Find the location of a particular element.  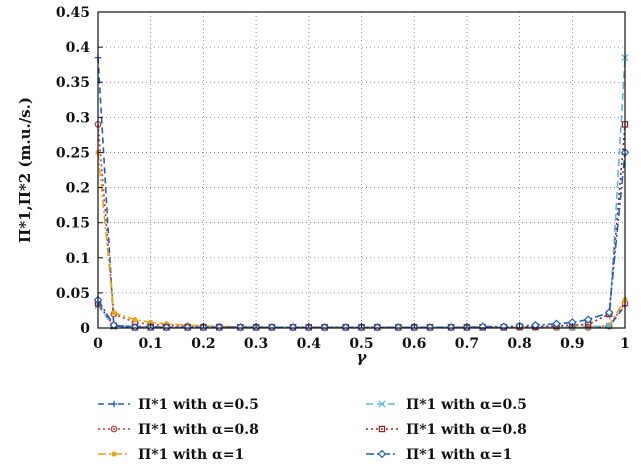

y-tick-label: 0.1 is located at coordinates (78, 259).